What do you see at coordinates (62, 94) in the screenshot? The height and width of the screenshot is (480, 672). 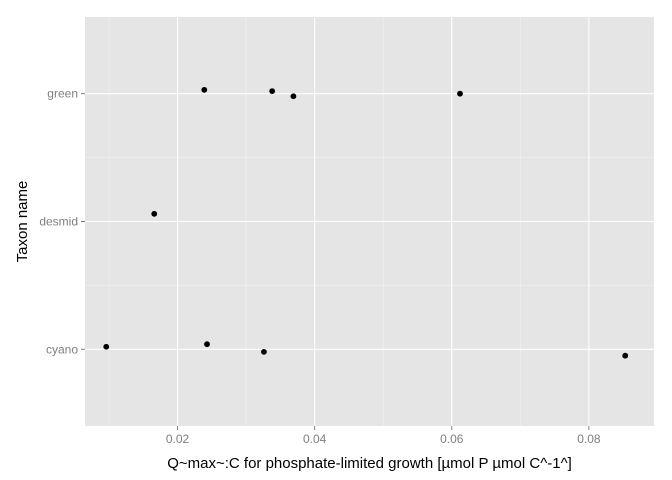 I see `y-tick-label-green: green` at bounding box center [62, 94].